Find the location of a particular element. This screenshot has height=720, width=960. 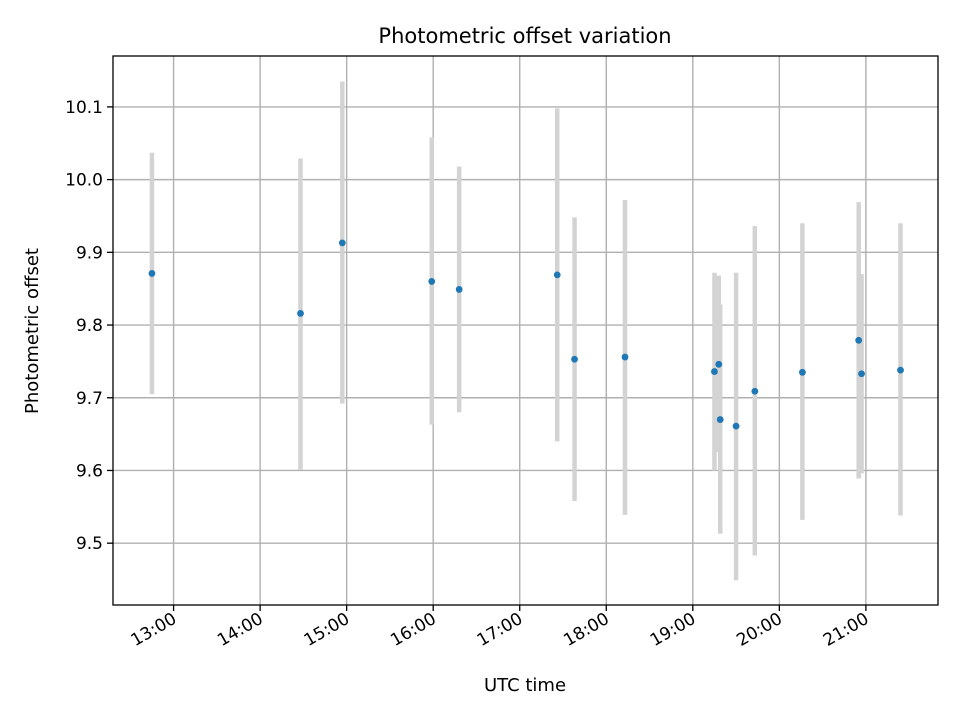

y-tick-label: 10.1 is located at coordinates (84, 108).